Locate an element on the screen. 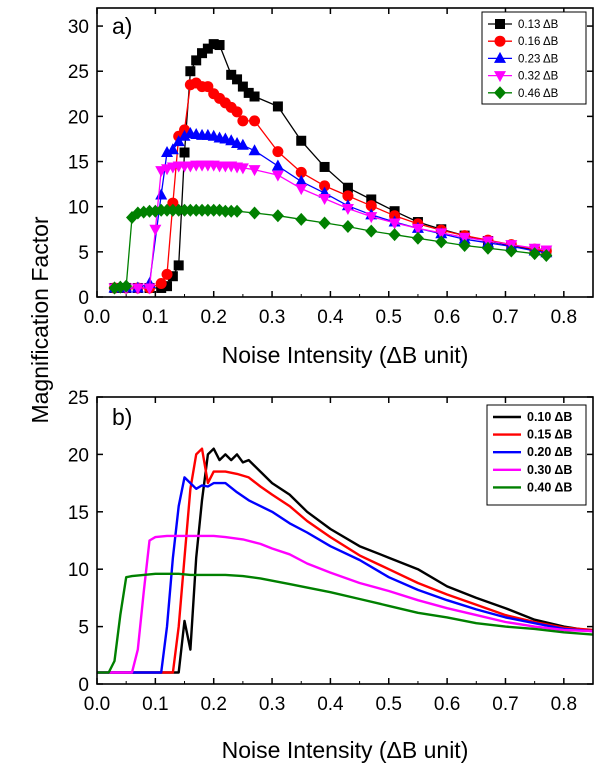 The height and width of the screenshot is (771, 609). y-tick-label: 30 is located at coordinates (78, 27).